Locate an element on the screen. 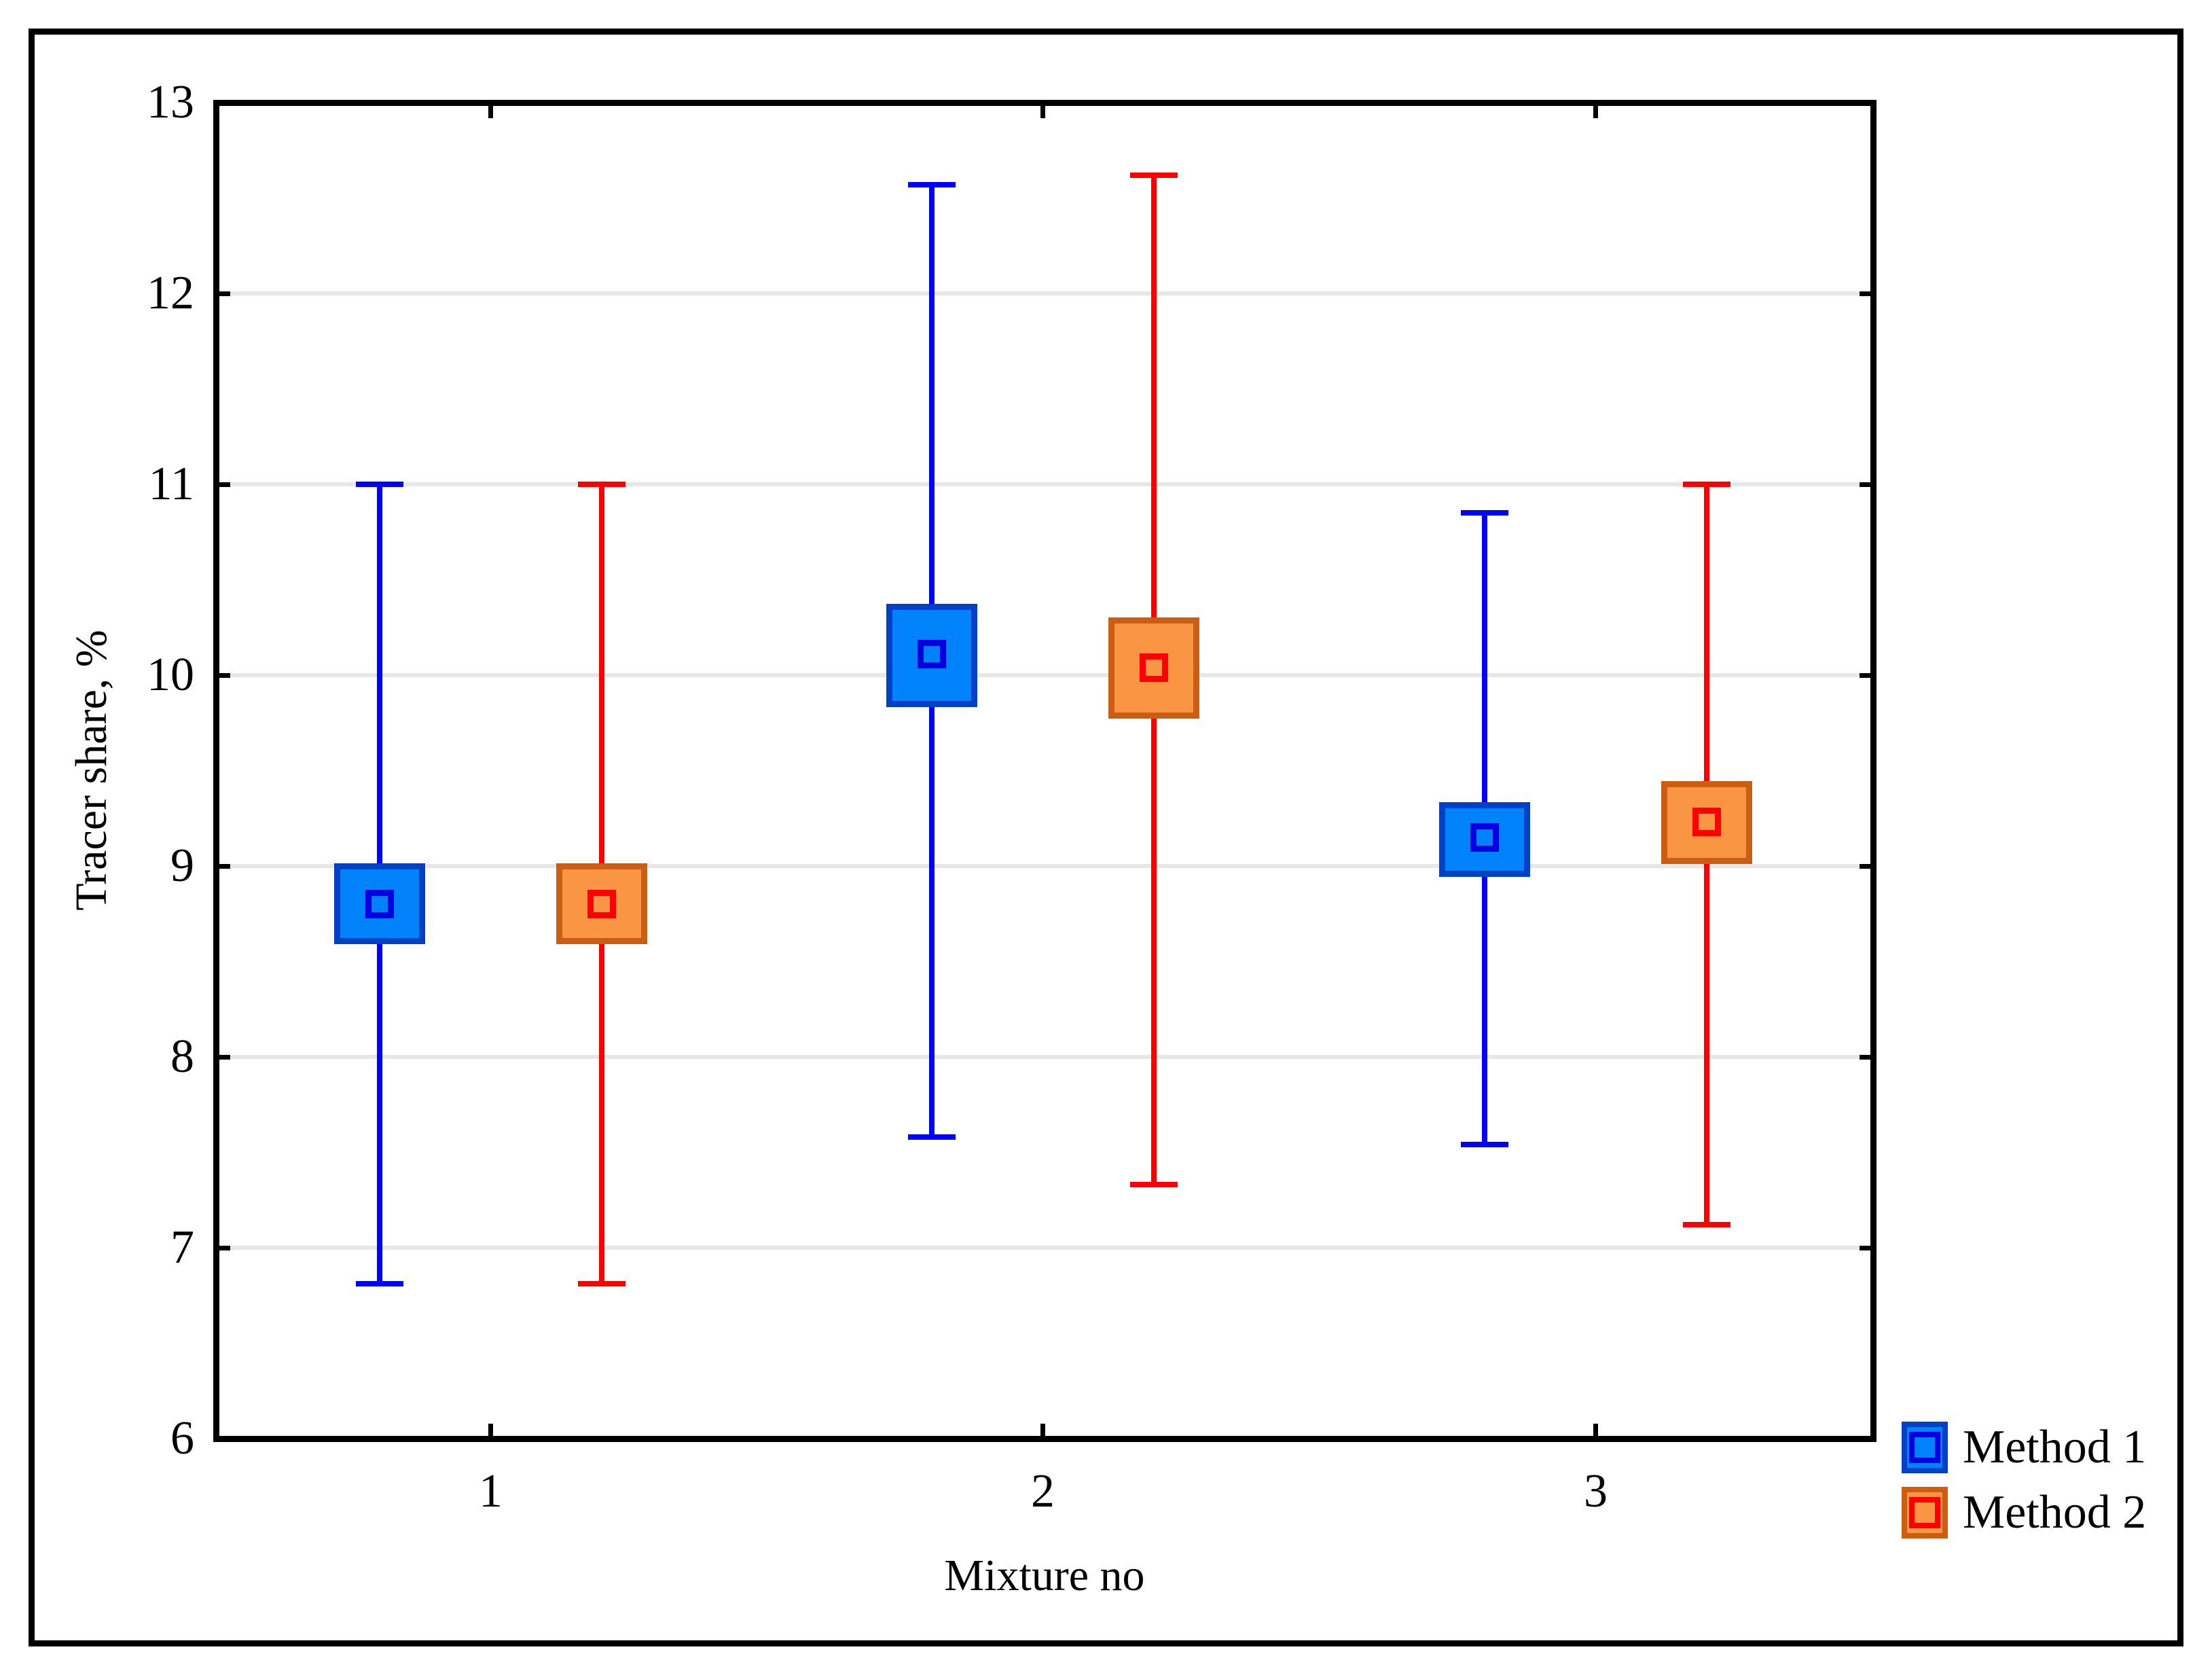  series-2-cat-1-whisker-cap-top is located at coordinates (601, 484).